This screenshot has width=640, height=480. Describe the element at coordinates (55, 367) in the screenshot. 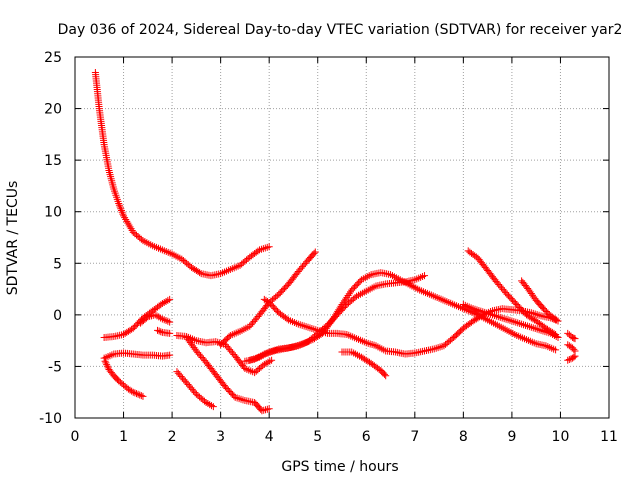

I see `y-tick-label: -5` at that location.